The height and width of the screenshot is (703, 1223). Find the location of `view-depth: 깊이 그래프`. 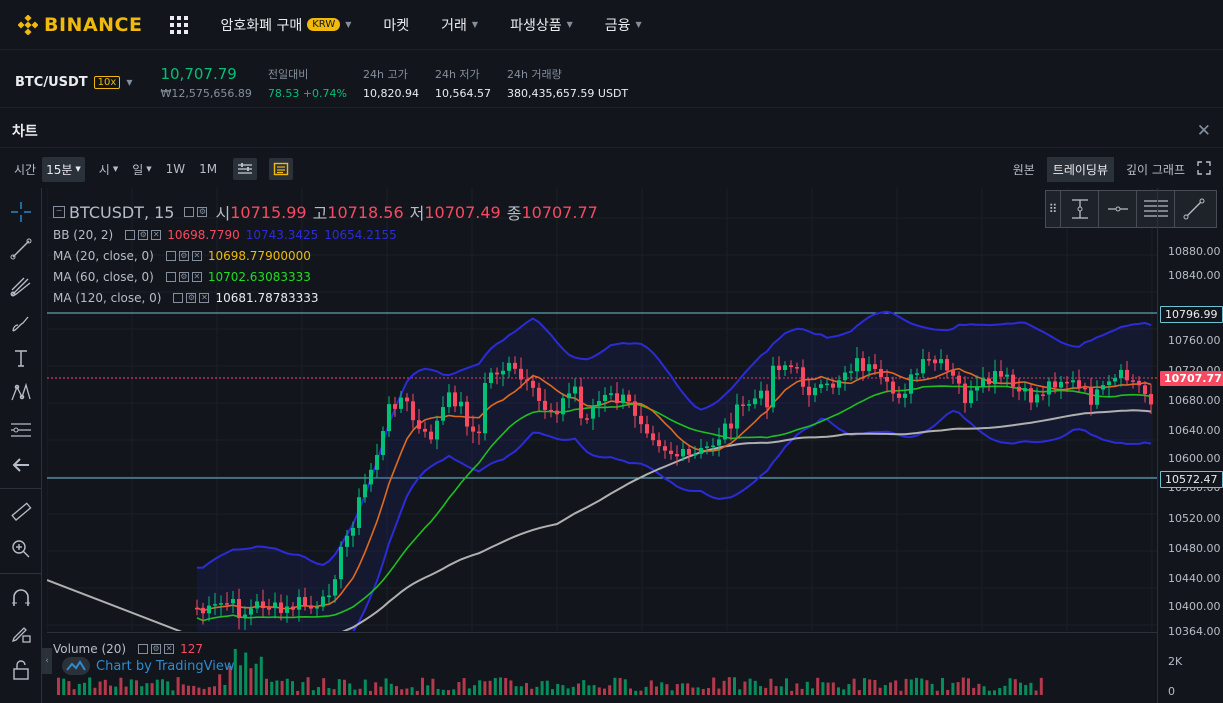

view-depth: 깊이 그래프 is located at coordinates (1155, 169).